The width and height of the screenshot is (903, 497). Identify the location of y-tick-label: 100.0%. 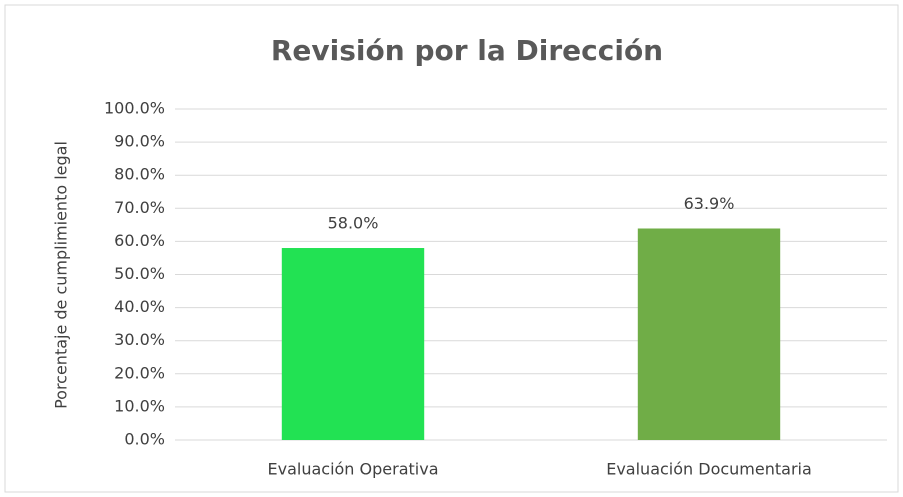
(134, 108).